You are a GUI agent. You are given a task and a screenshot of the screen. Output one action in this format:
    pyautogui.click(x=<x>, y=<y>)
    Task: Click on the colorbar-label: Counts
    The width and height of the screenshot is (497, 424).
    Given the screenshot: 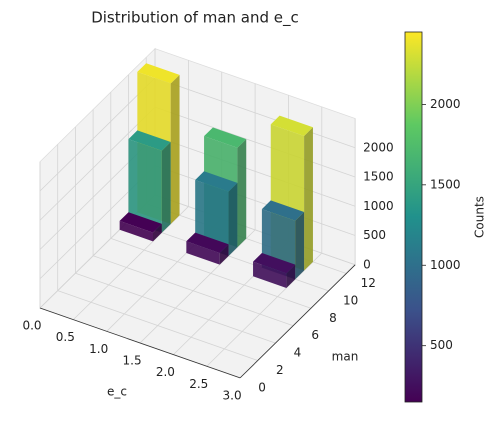 What is the action you would take?
    pyautogui.click(x=480, y=217)
    